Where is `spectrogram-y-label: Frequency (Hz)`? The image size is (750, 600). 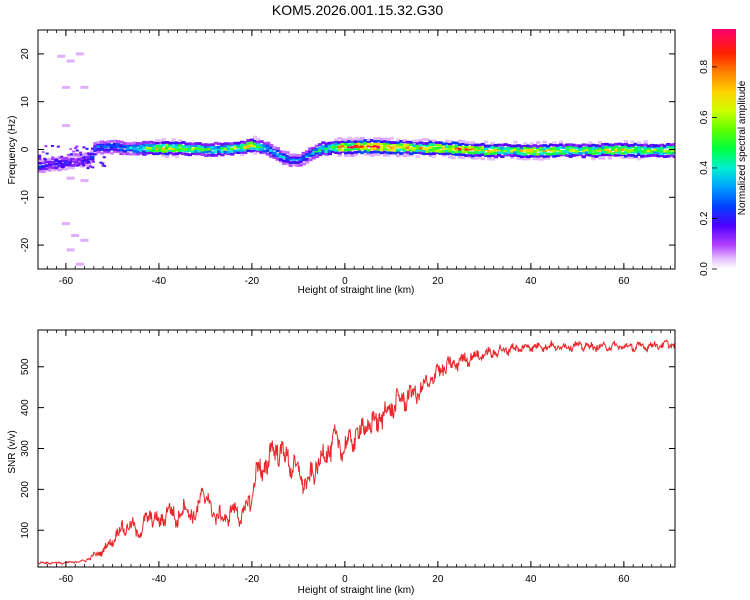 spectrogram-y-label: Frequency (Hz) is located at coordinates (12, 150).